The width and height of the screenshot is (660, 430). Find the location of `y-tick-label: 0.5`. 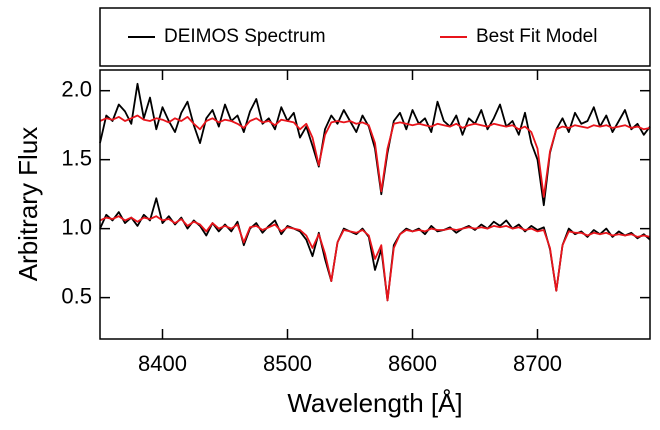

y-tick-label: 0.5 is located at coordinates (76, 295).